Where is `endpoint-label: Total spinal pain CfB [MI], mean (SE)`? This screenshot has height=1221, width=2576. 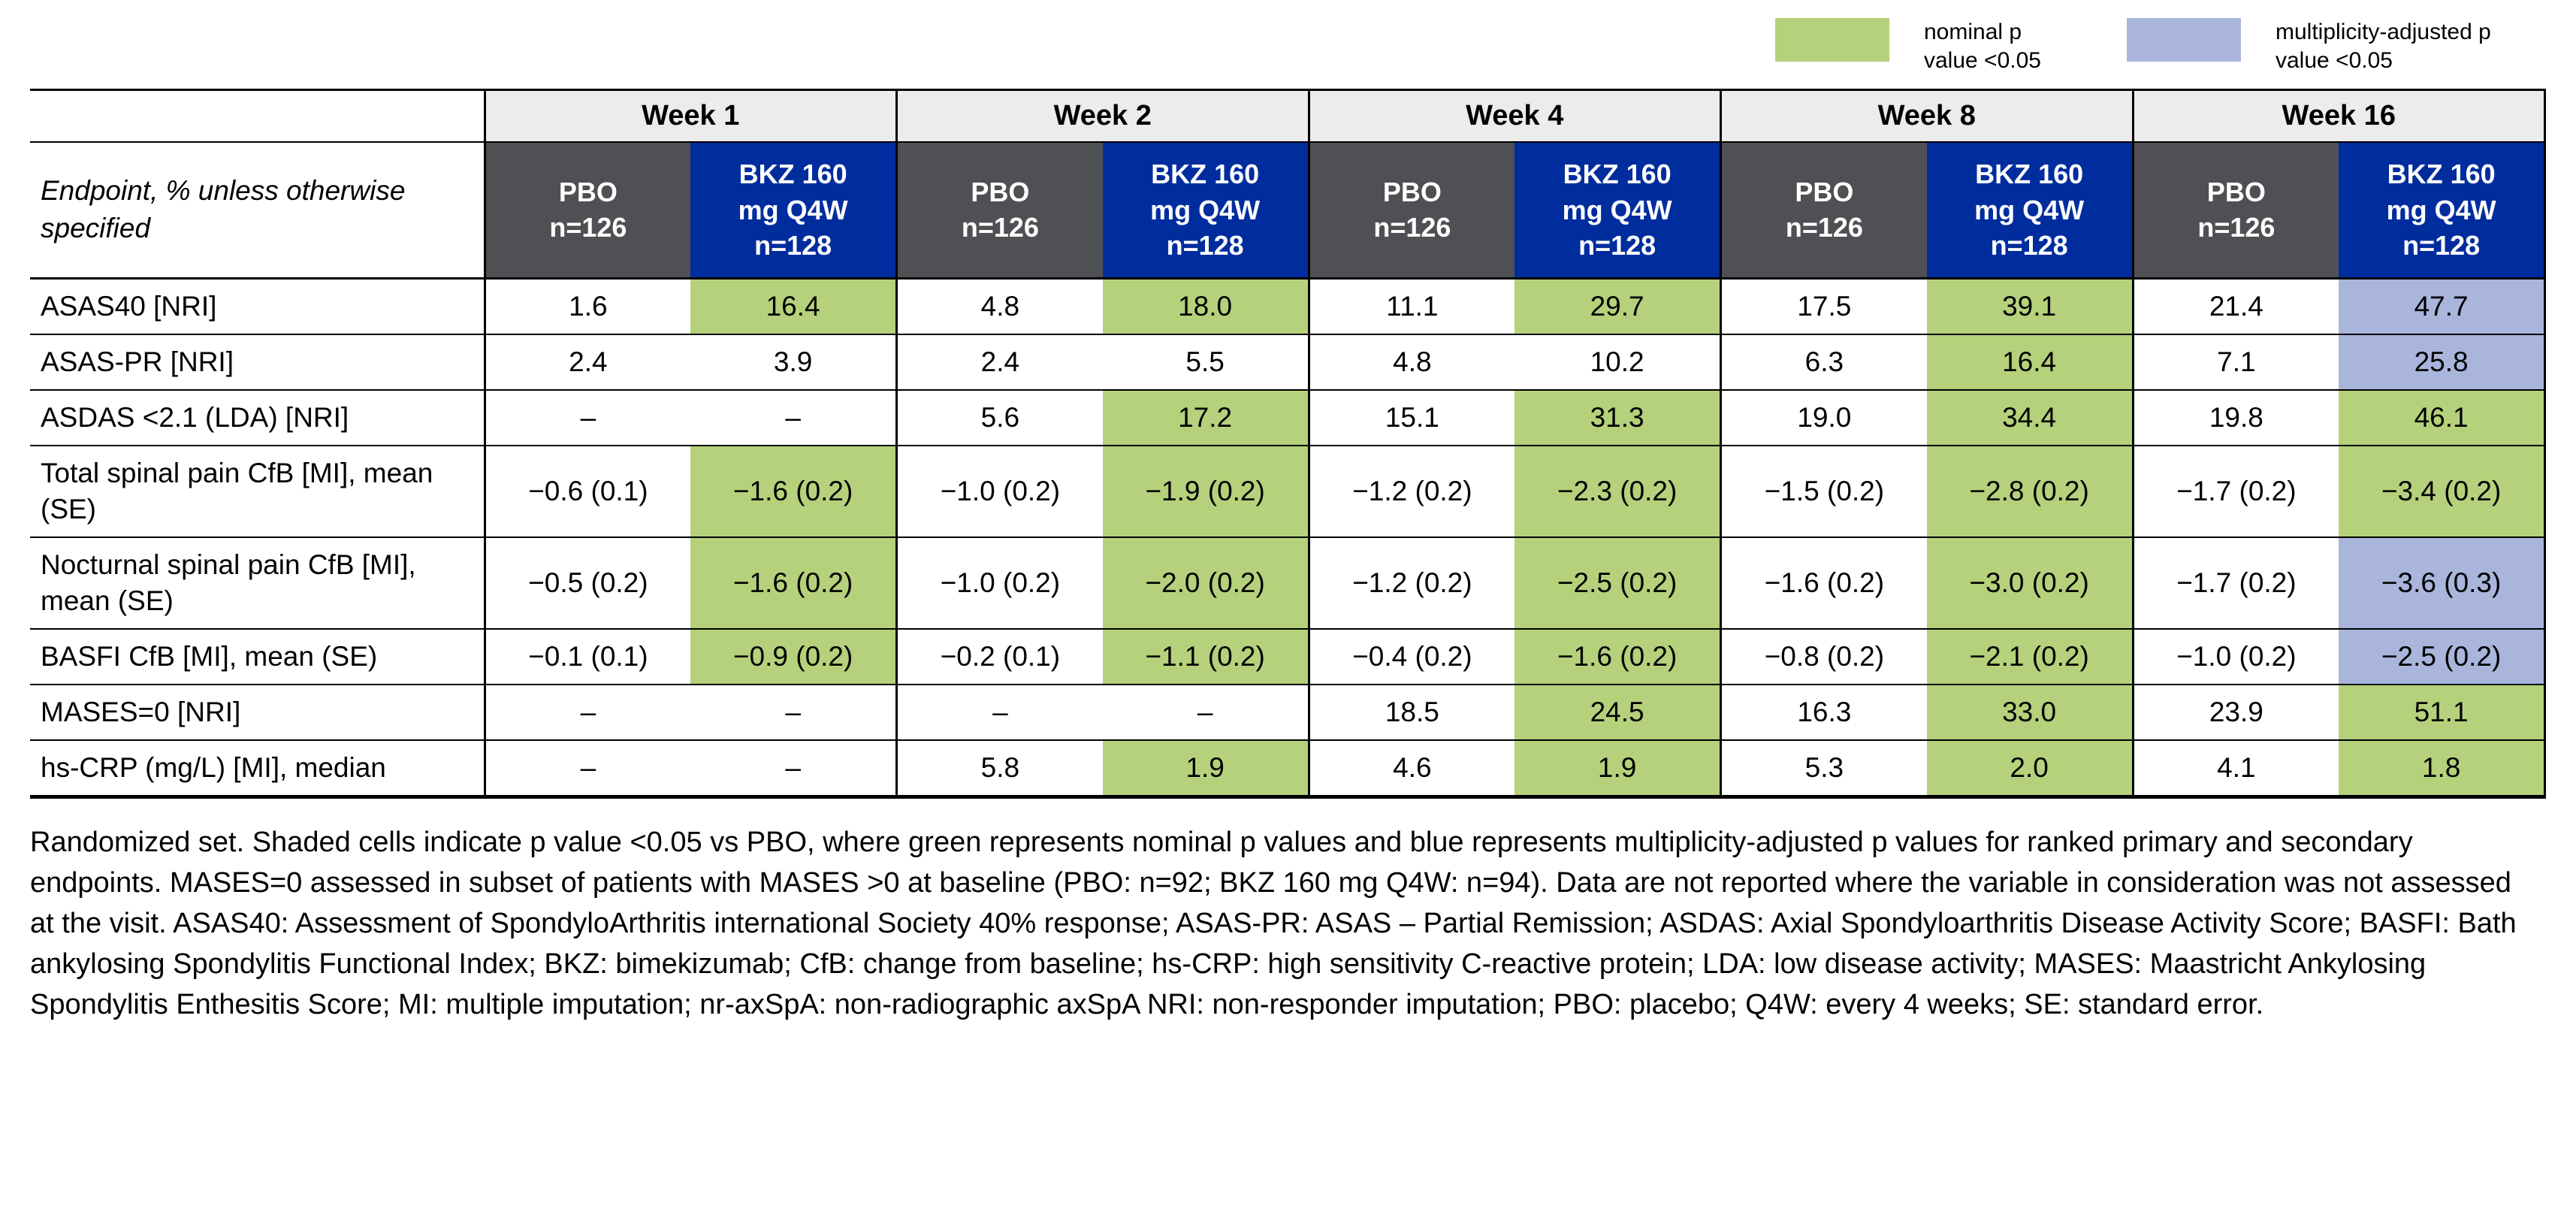 endpoint-label: Total spinal pain CfB [MI], mean (SE) is located at coordinates (257, 492).